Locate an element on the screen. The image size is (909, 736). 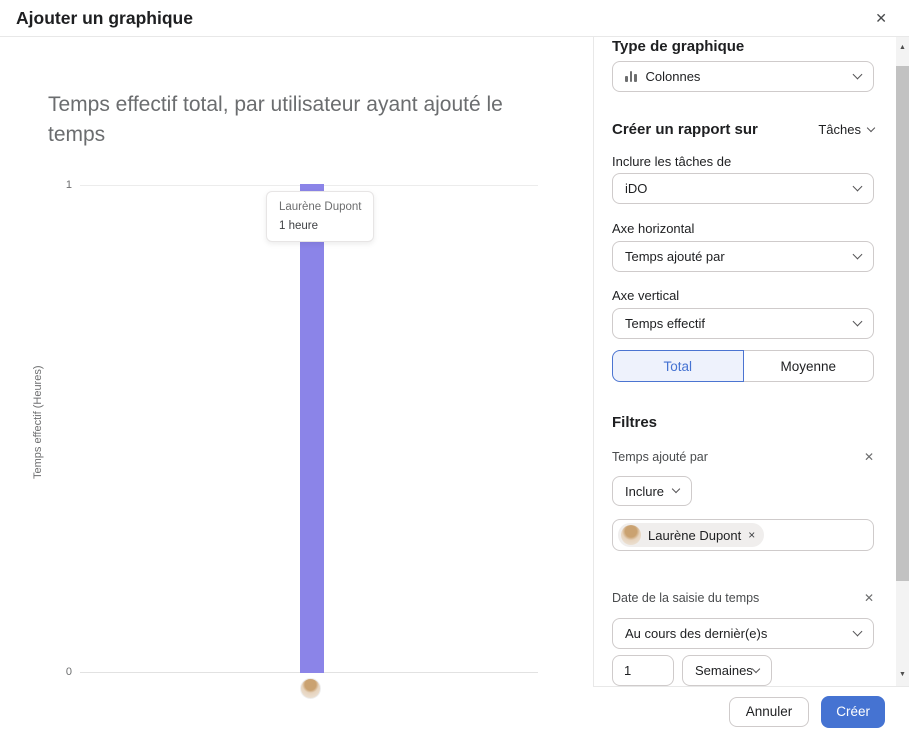
date-unit-select: Semaines is located at coordinates (727, 670).